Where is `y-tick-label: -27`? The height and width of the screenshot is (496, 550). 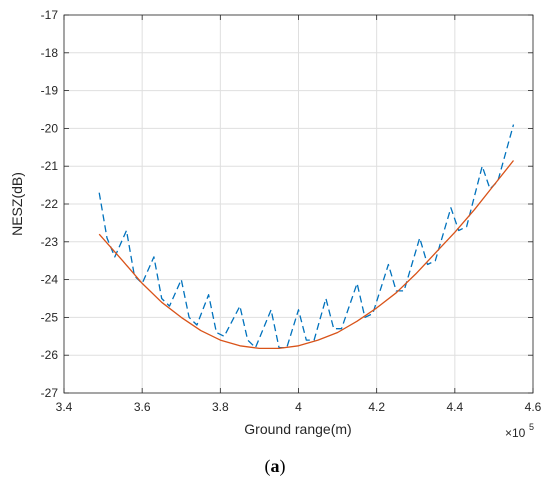
y-tick-label: -27 is located at coordinates (50, 393).